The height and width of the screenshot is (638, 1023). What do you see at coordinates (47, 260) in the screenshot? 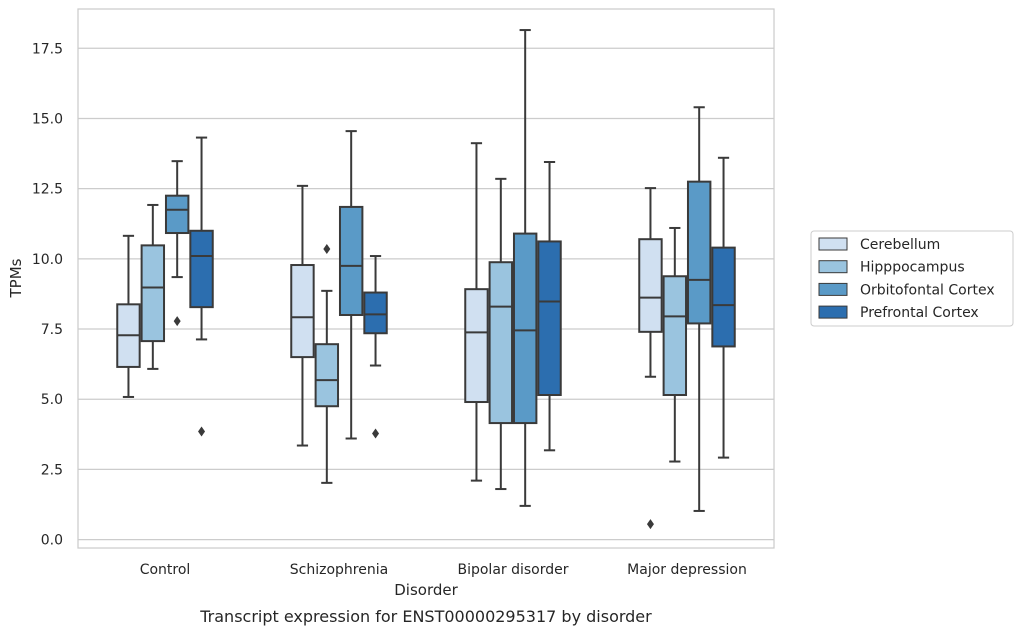
I see `y-tick-label: 10.0` at bounding box center [47, 260].